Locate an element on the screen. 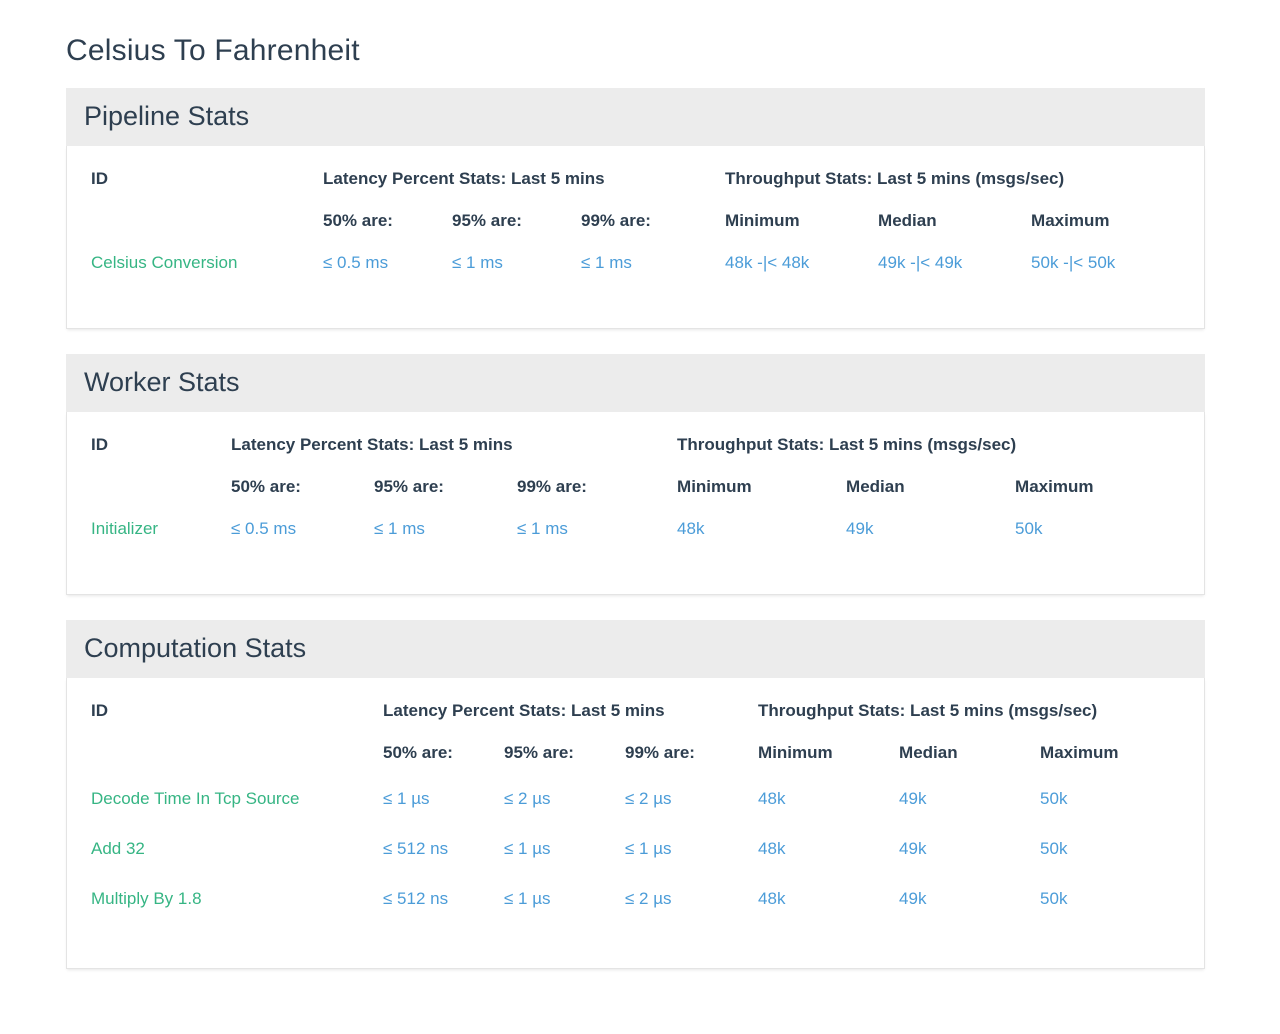 This screenshot has height=1034, width=1280. computation-stats-panel-header: Computation Stats is located at coordinates (635, 649).